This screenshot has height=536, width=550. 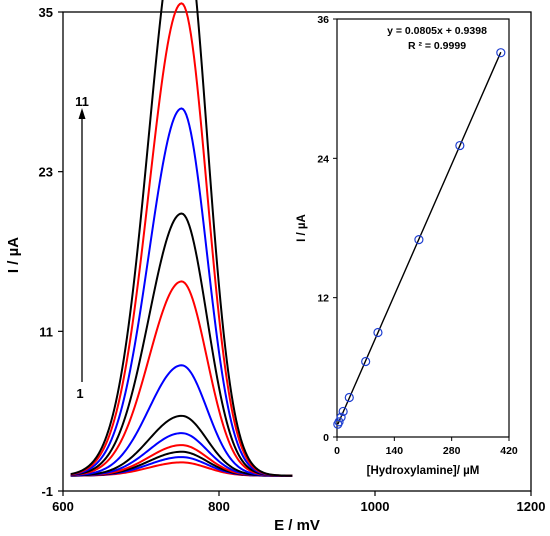 I want to click on main-x-tick-label: 1200, so click(x=531, y=506).